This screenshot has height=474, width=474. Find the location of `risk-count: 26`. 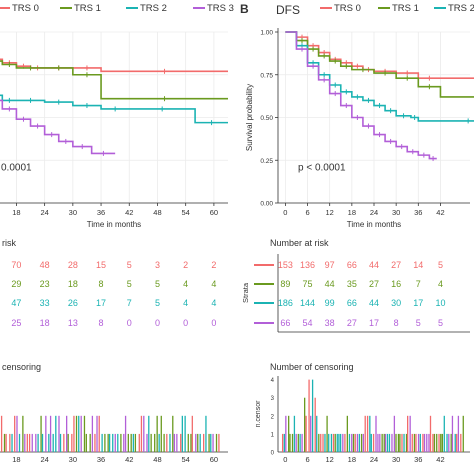

risk-count: 26 is located at coordinates (73, 303).